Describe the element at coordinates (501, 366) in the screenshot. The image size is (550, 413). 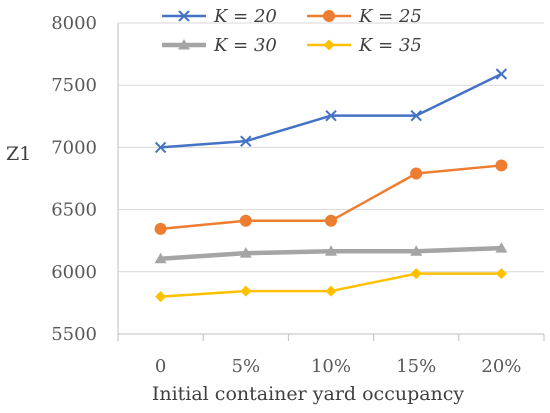
I see `x-tick-label: 20%` at that location.